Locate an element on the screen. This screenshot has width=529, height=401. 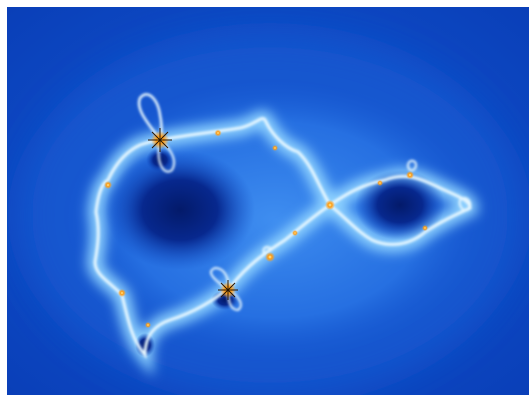
border-top is located at coordinates (264, 3).